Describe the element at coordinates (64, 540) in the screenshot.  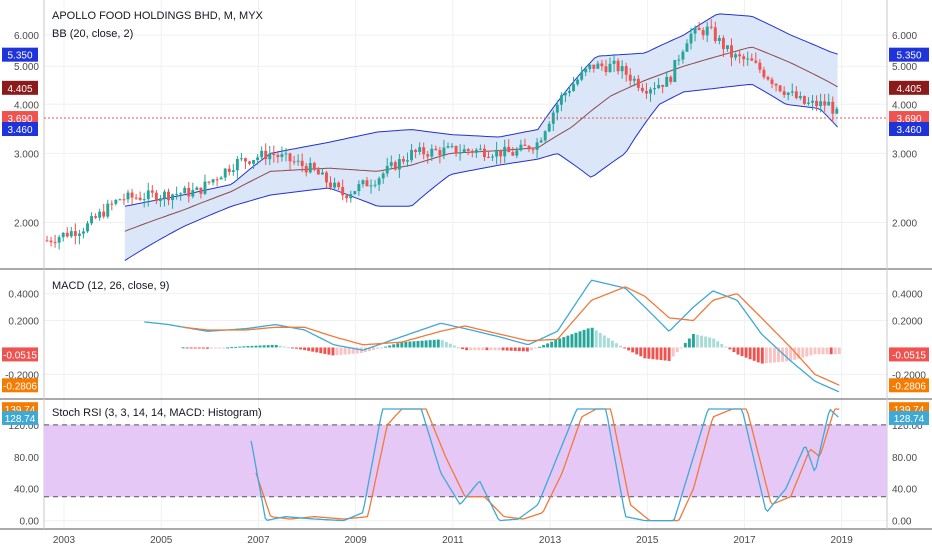
I see `x-tick-label: 2003` at that location.